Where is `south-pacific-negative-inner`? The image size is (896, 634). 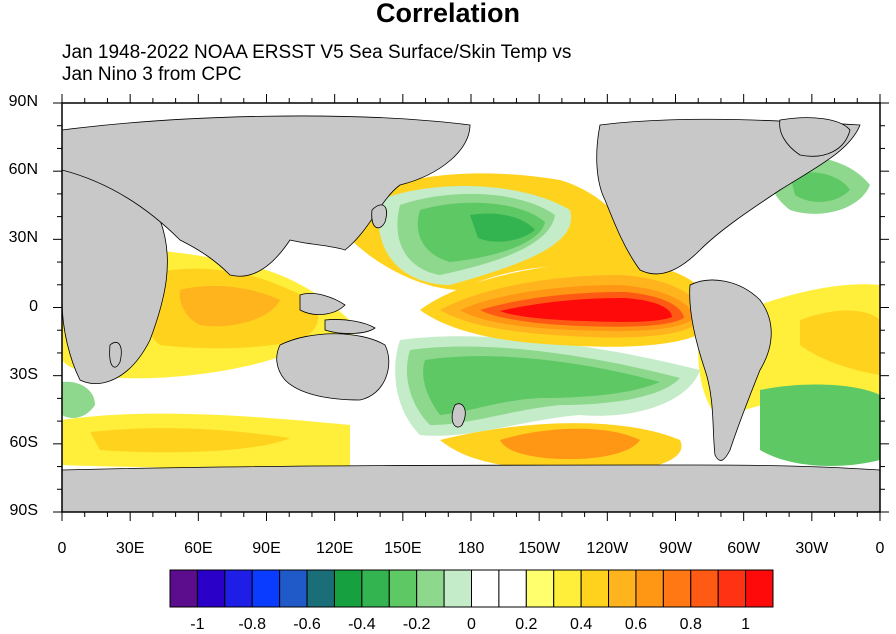 south-pacific-negative-inner is located at coordinates (541, 385).